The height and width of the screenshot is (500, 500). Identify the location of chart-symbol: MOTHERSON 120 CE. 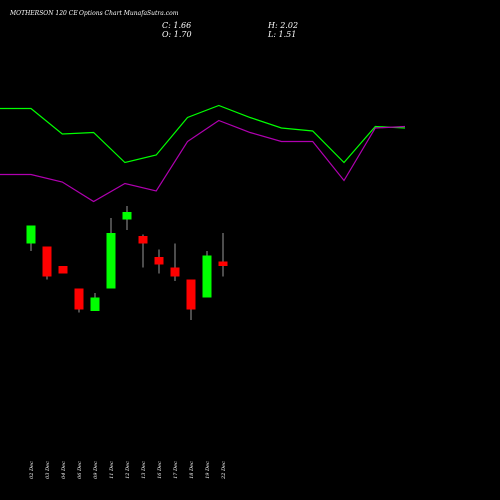
(43, 13).